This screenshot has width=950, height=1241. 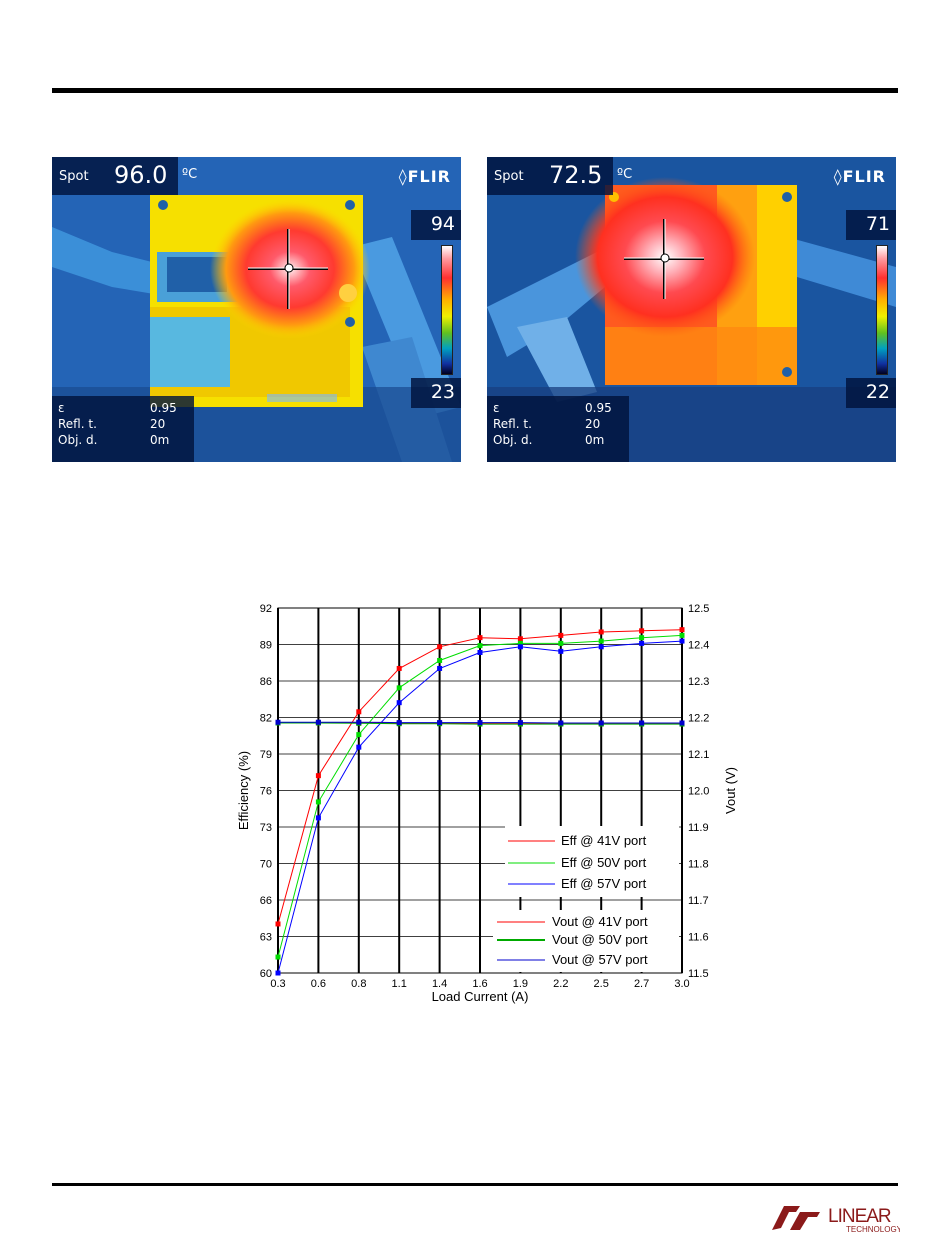 I want to click on legend-label: Vout @ 57V port, so click(x=600, y=959).